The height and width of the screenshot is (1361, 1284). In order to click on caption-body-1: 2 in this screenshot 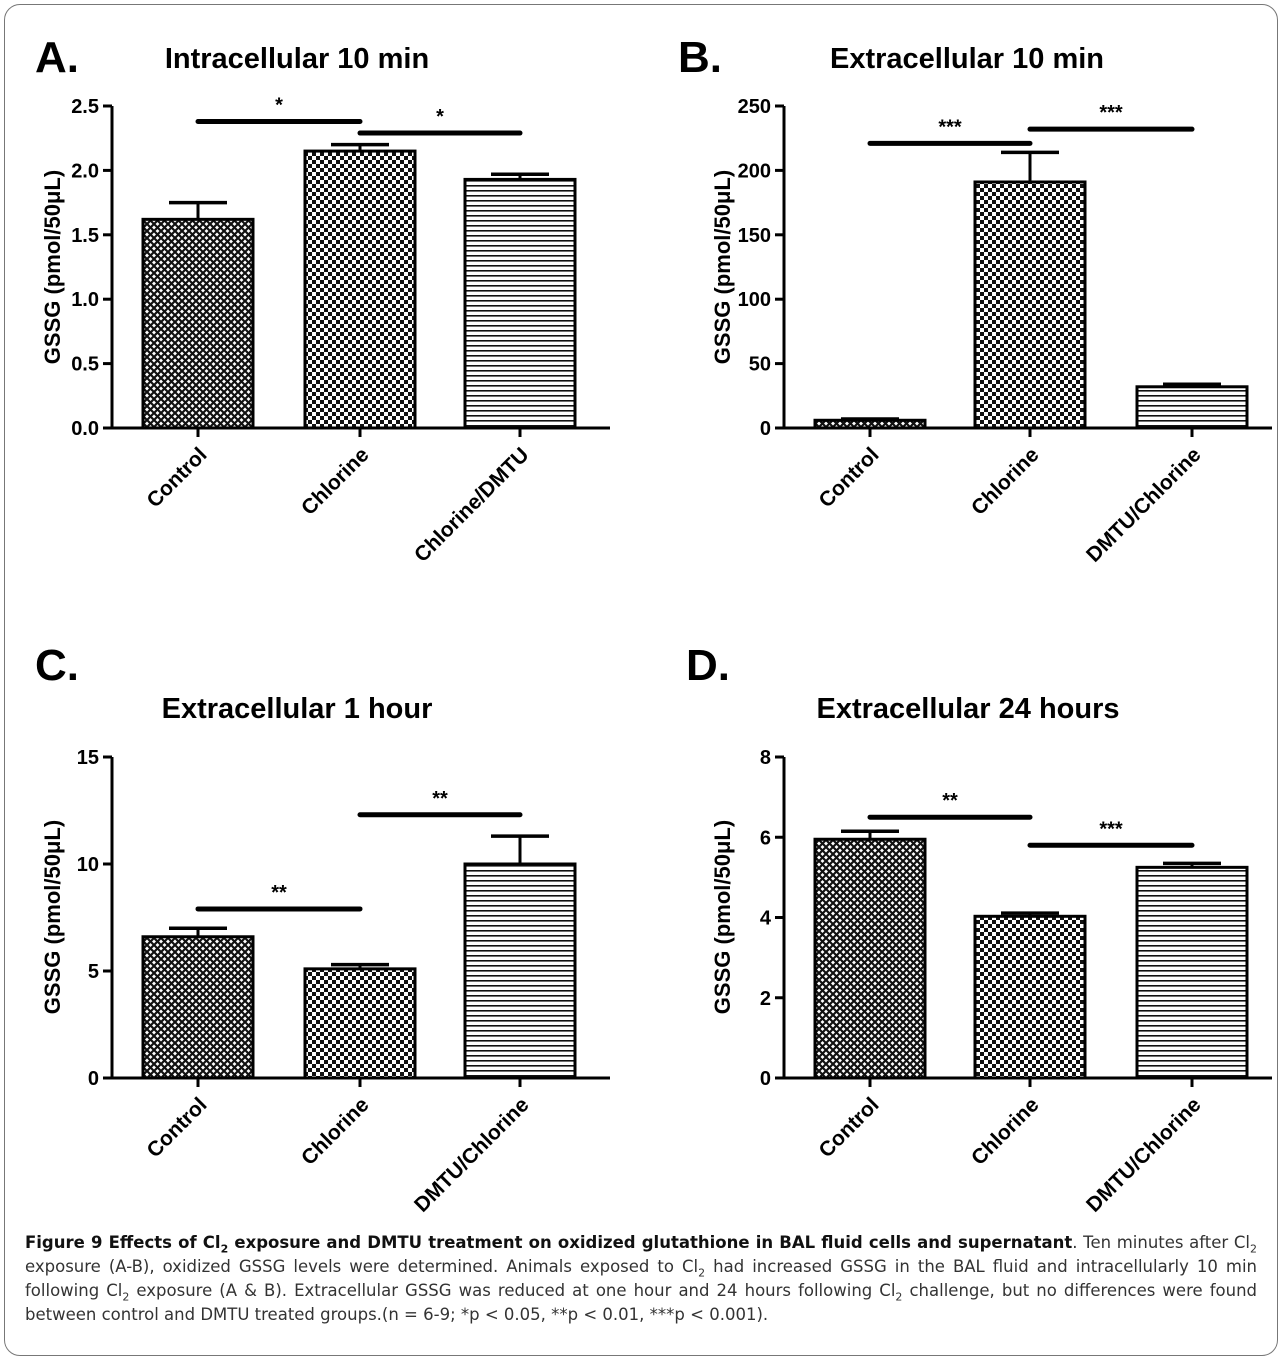, I will do `click(1253, 1249)`.